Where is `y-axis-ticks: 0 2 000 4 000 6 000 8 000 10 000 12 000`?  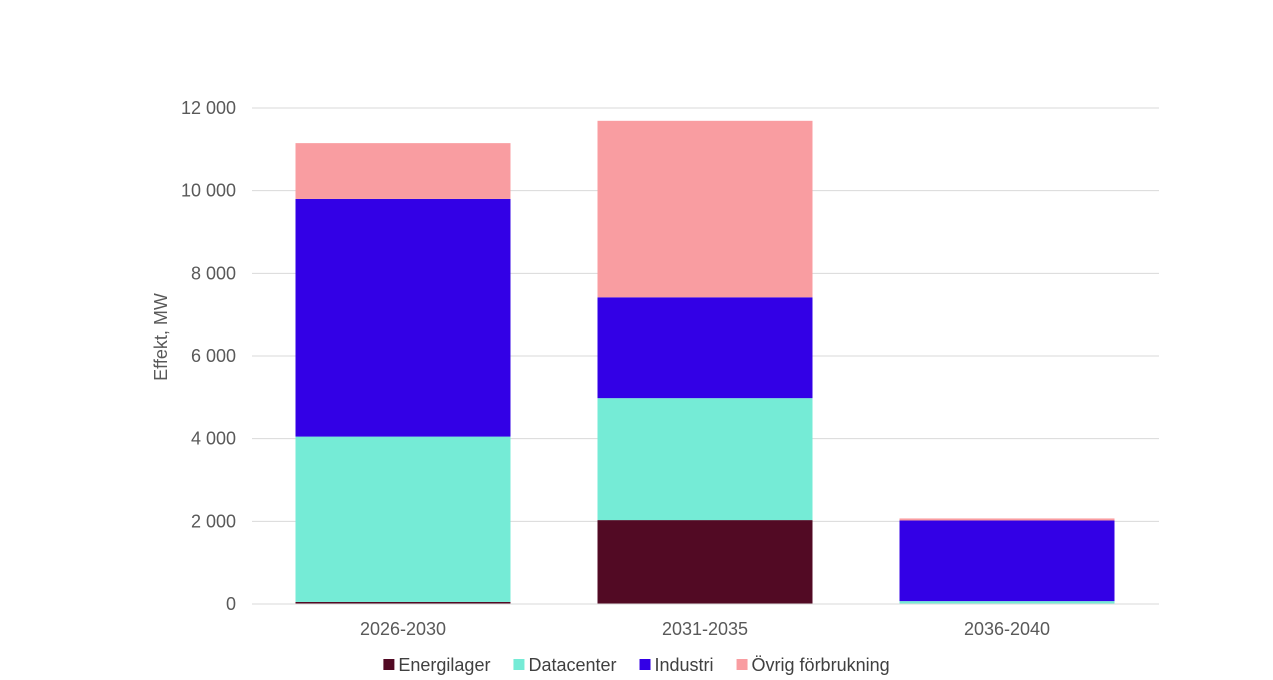 y-axis-ticks: 0 2 000 4 000 6 000 8 000 10 000 12 000 is located at coordinates (208, 356).